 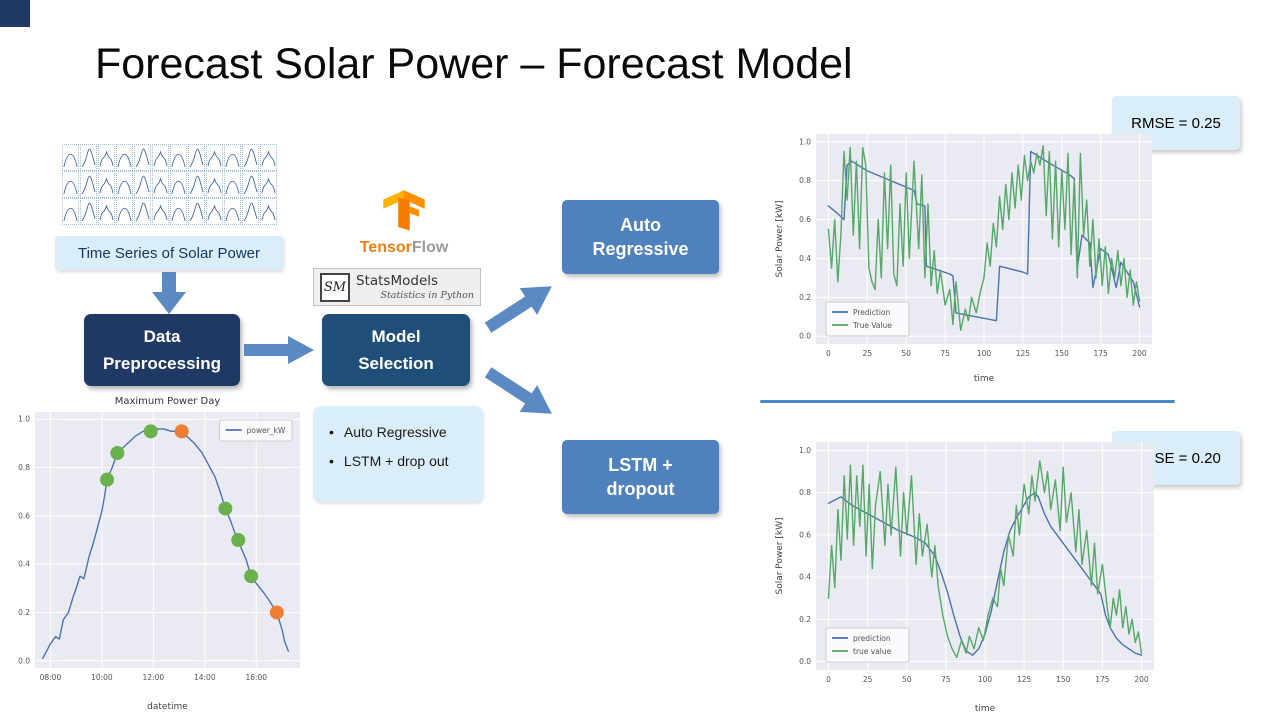 I want to click on data-preprocessing-line2: Preprocessing, so click(x=162, y=363).